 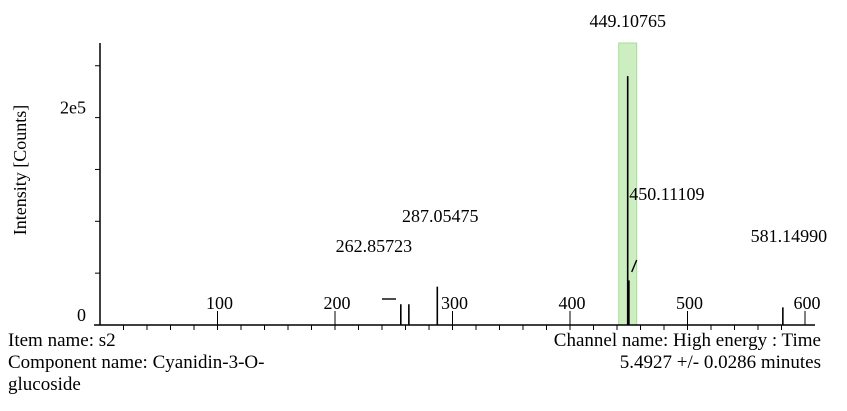 I want to click on peak-leader, so click(x=634, y=266).